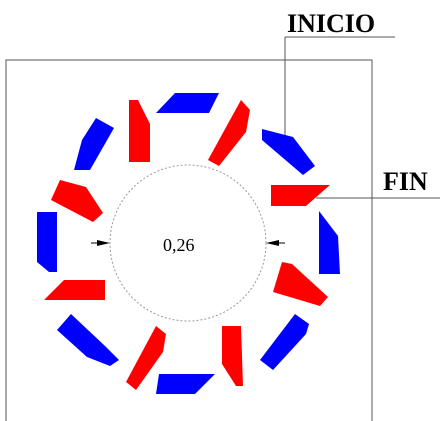  Describe the element at coordinates (179, 245) in the screenshot. I see `diameter-label: 0,26` at that location.